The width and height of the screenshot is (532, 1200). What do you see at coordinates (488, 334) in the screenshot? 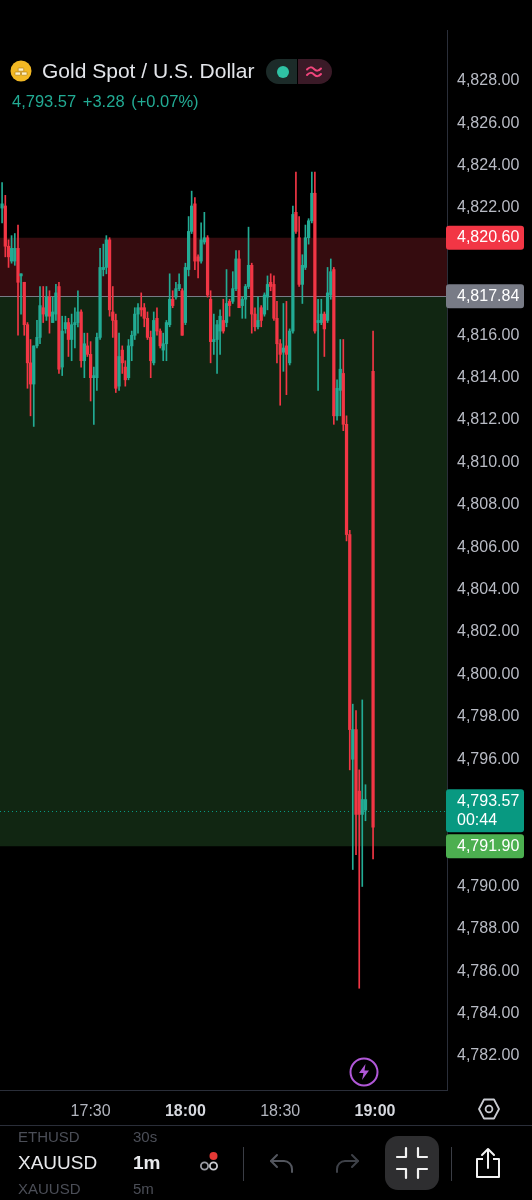
I see `y-tick-label: 4,816.00` at bounding box center [488, 334].